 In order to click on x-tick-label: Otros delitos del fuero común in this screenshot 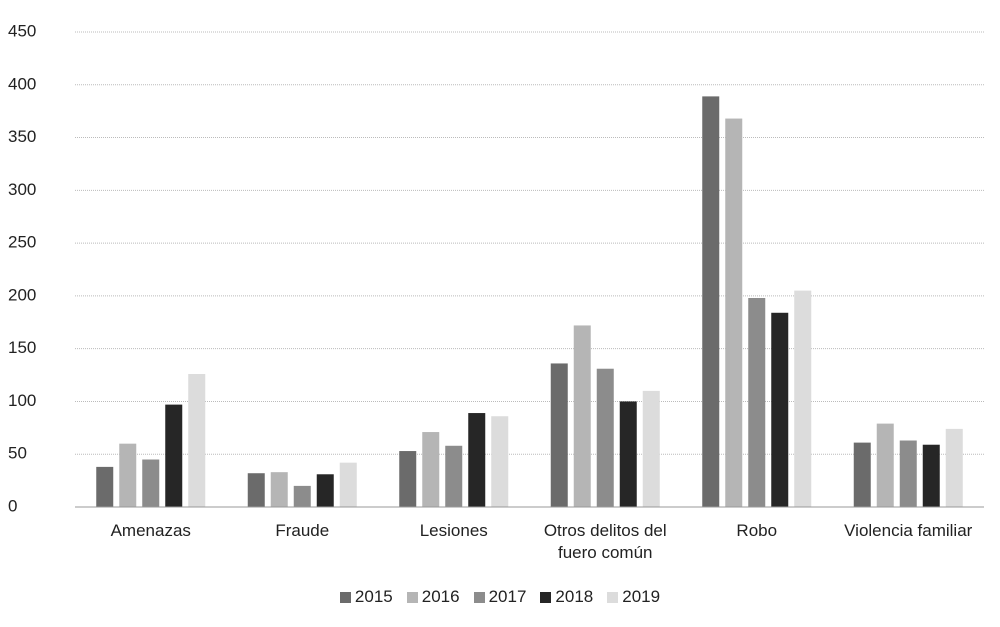, I will do `click(605, 541)`.